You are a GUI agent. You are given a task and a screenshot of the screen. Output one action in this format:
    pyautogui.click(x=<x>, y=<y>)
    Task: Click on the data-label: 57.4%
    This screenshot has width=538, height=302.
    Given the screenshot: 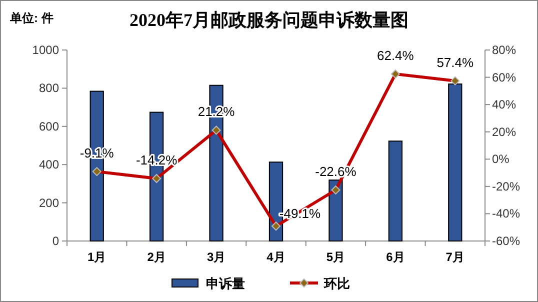 What is the action you would take?
    pyautogui.click(x=455, y=62)
    